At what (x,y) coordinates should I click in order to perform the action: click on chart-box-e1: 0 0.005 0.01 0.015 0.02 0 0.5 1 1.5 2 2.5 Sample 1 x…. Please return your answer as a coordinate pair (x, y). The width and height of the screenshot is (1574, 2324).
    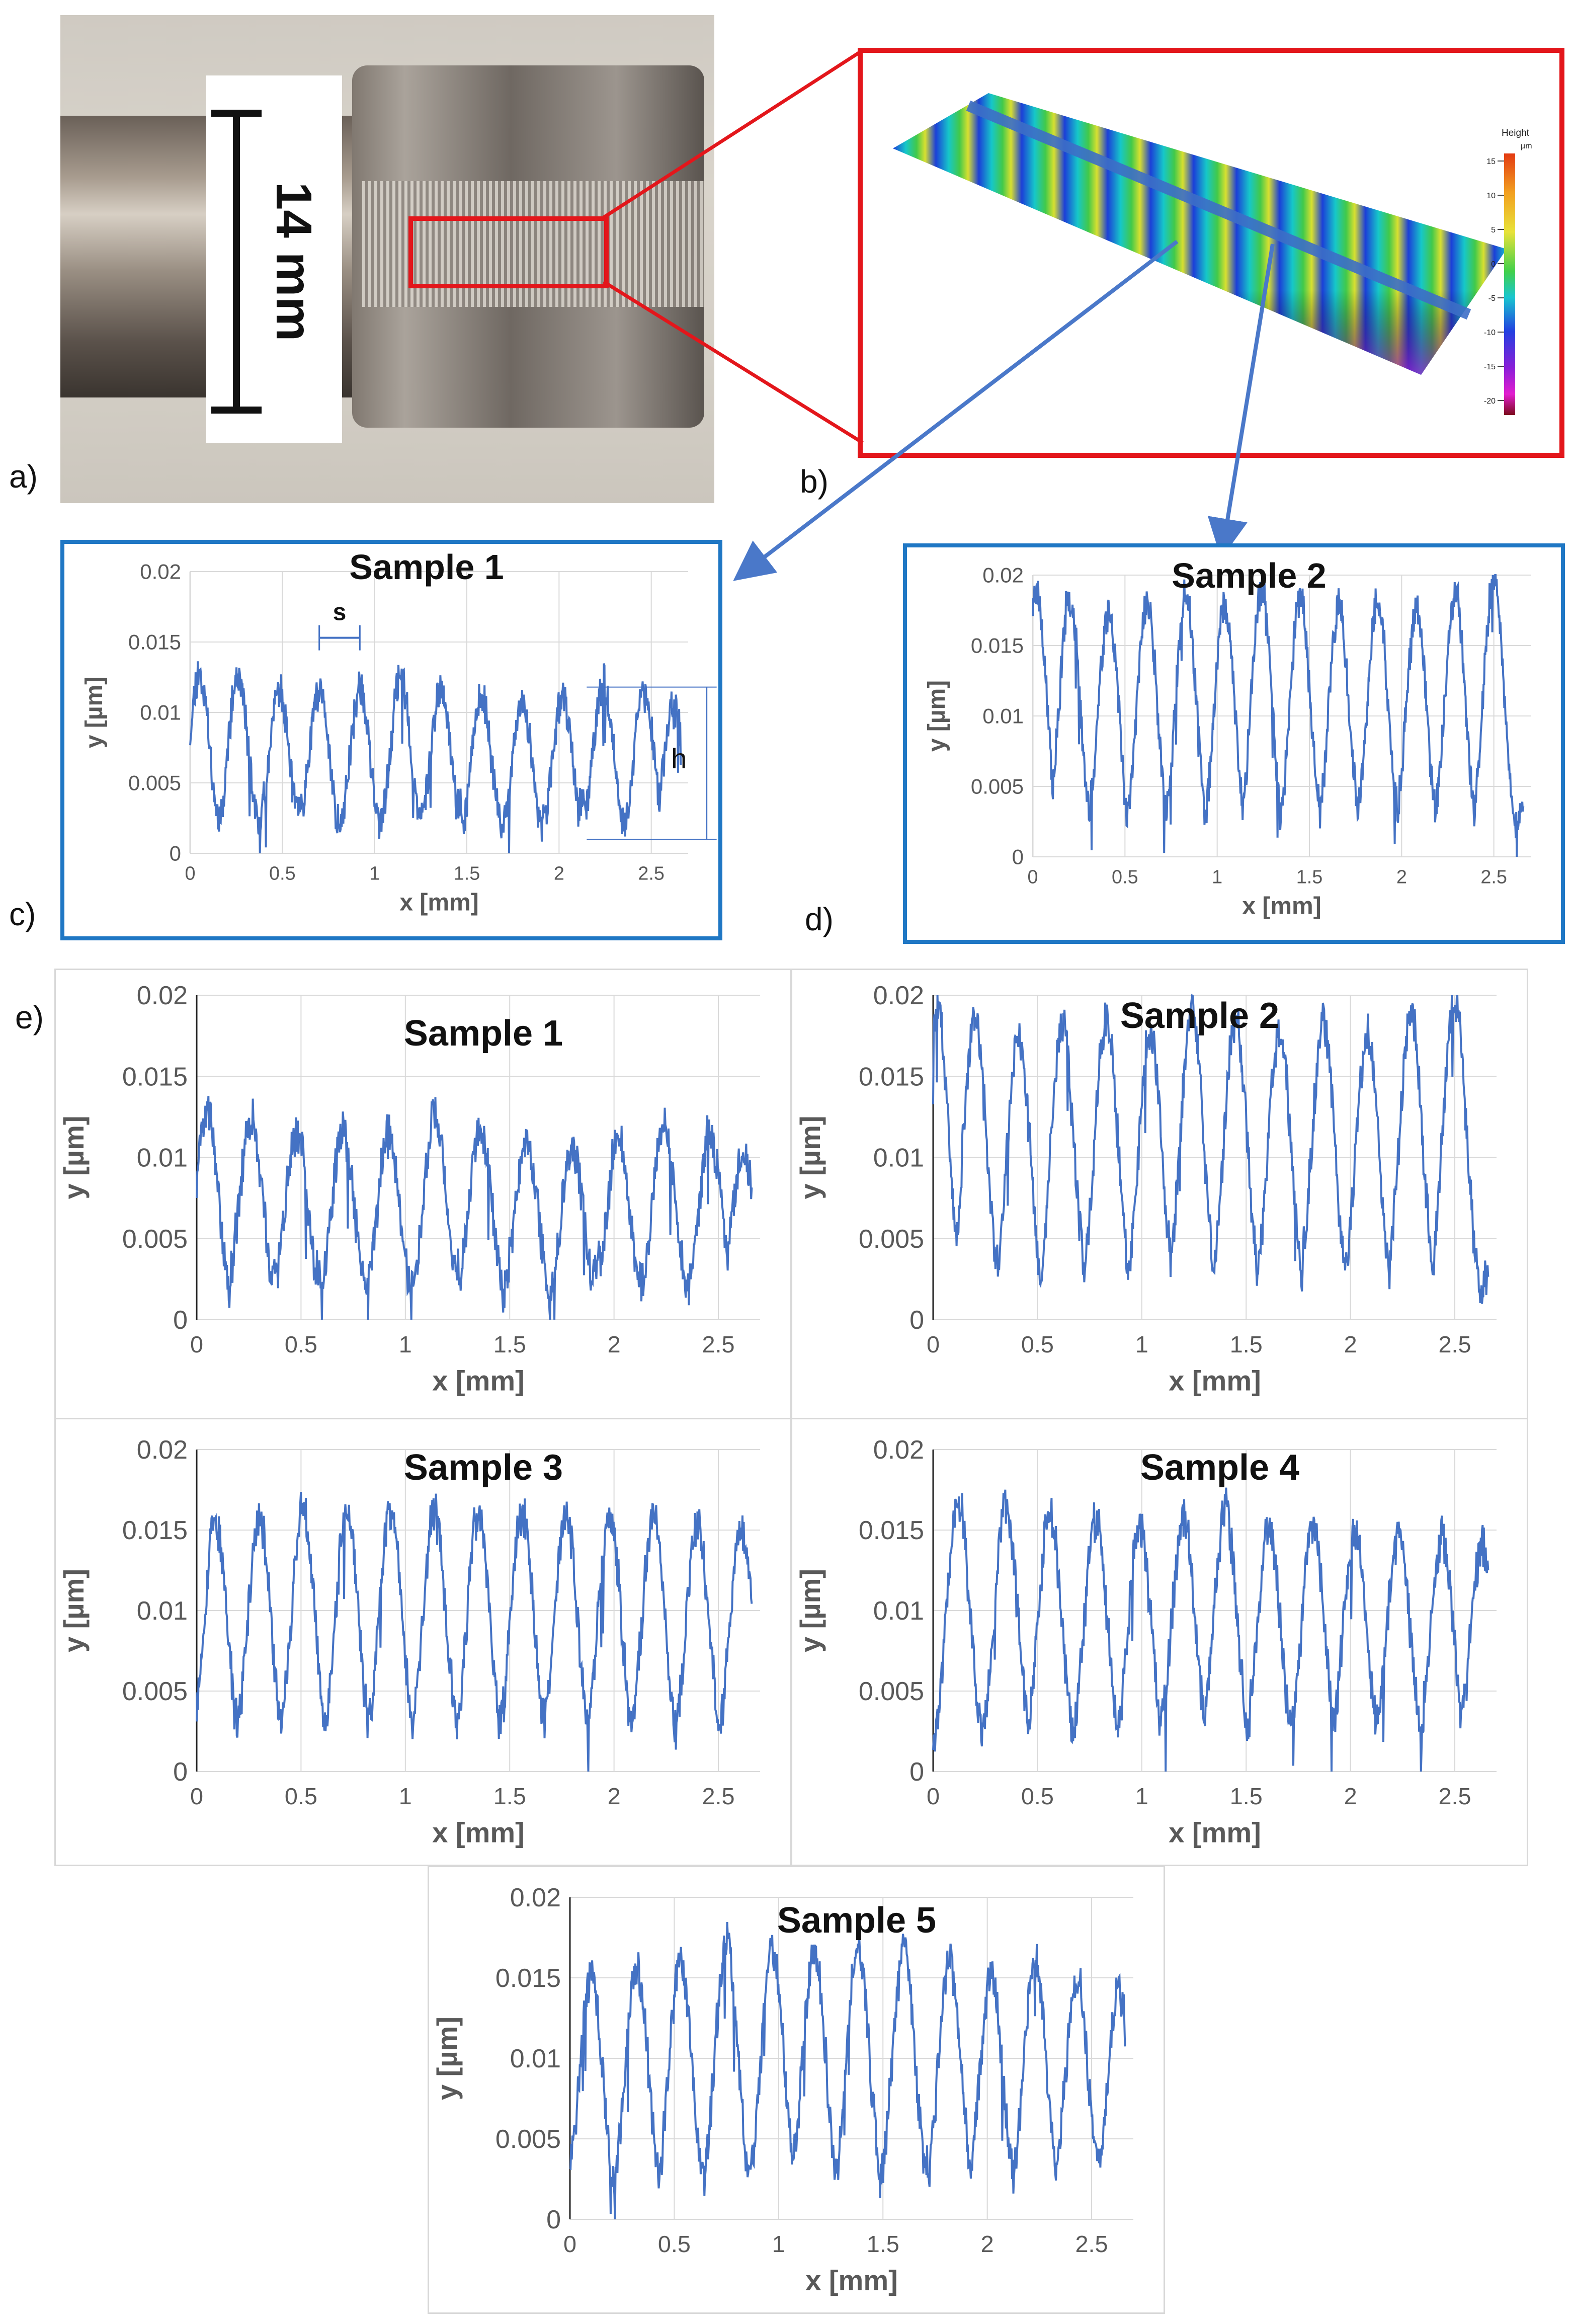
    Looking at the image, I should click on (423, 1195).